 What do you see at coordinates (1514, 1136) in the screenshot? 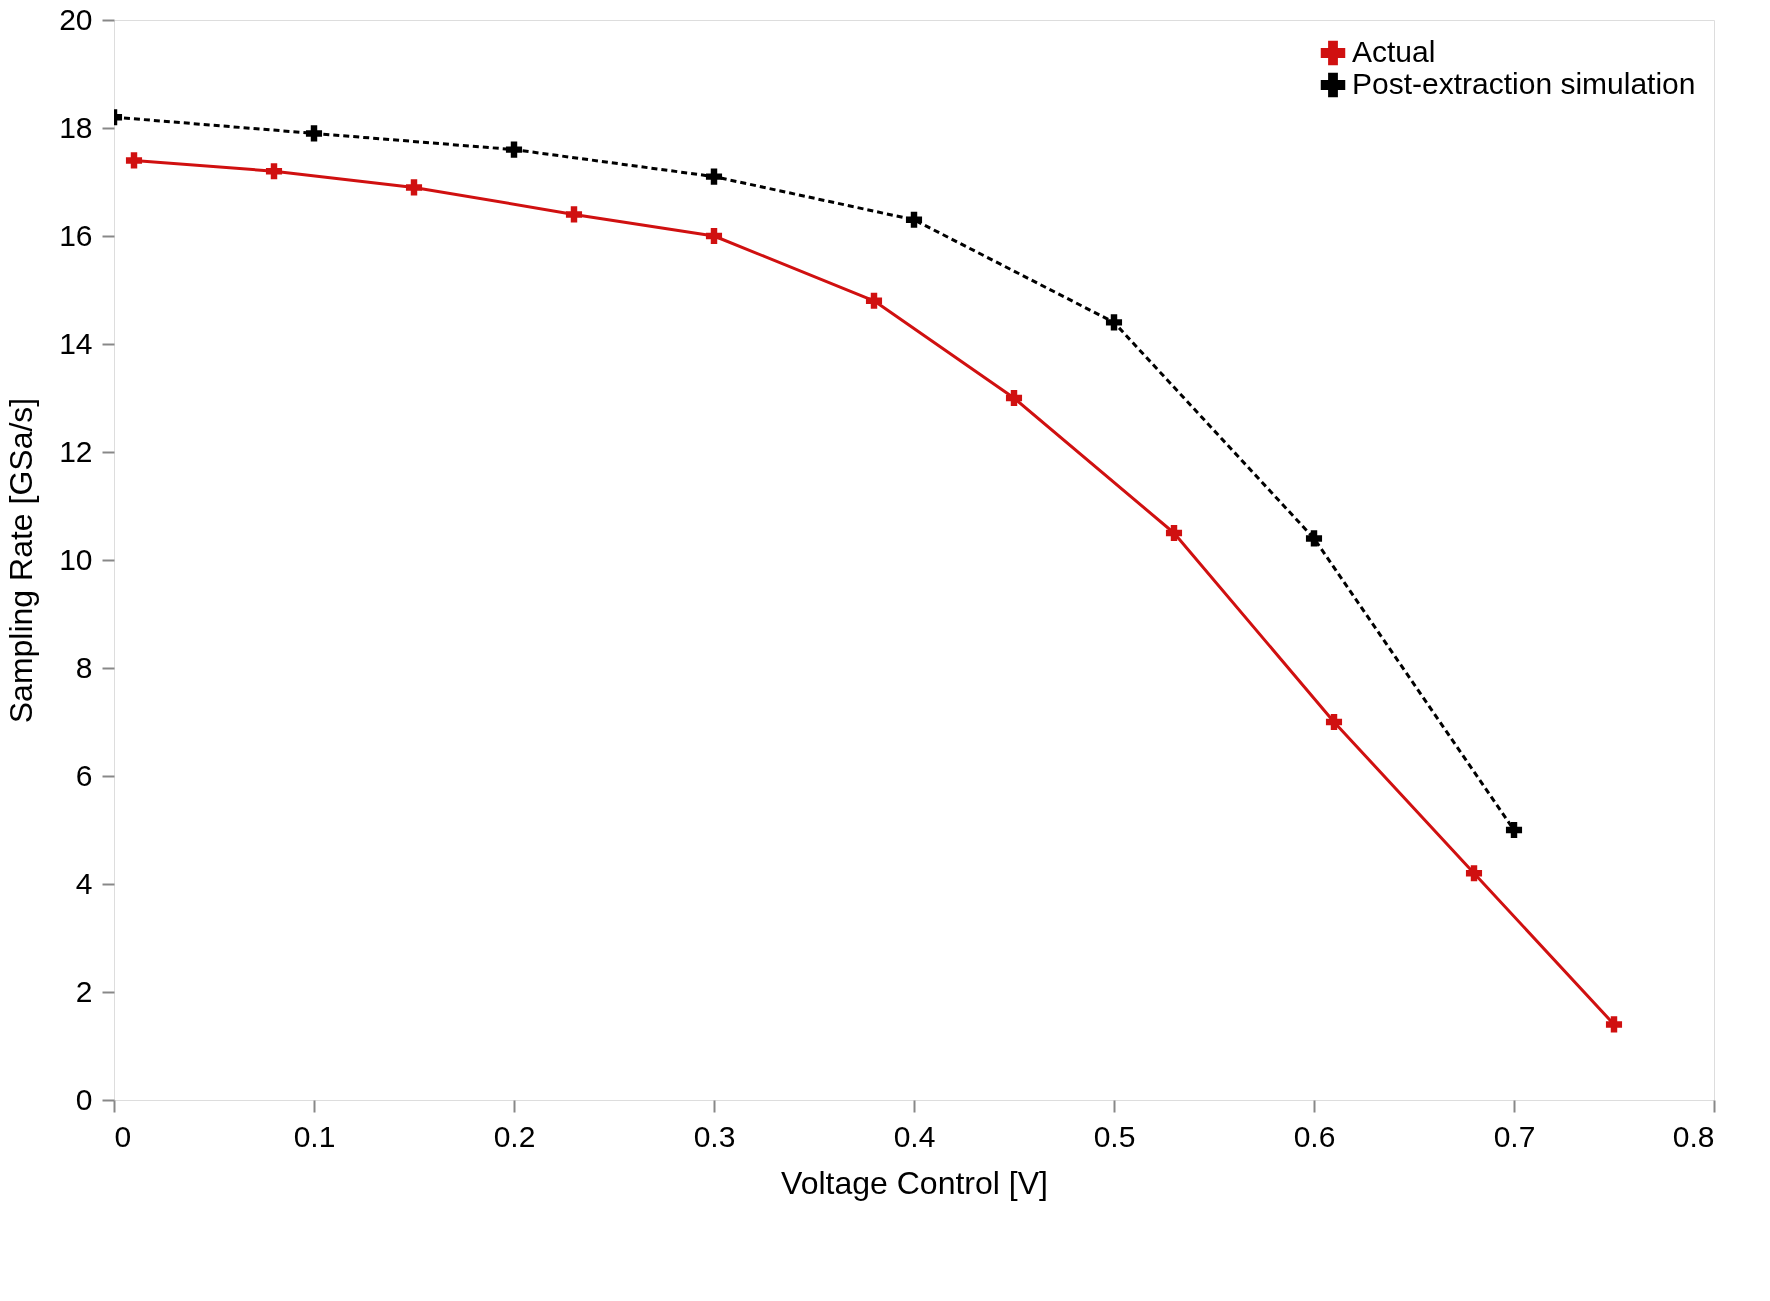
I see `x-tick-label: 0.7` at bounding box center [1514, 1136].